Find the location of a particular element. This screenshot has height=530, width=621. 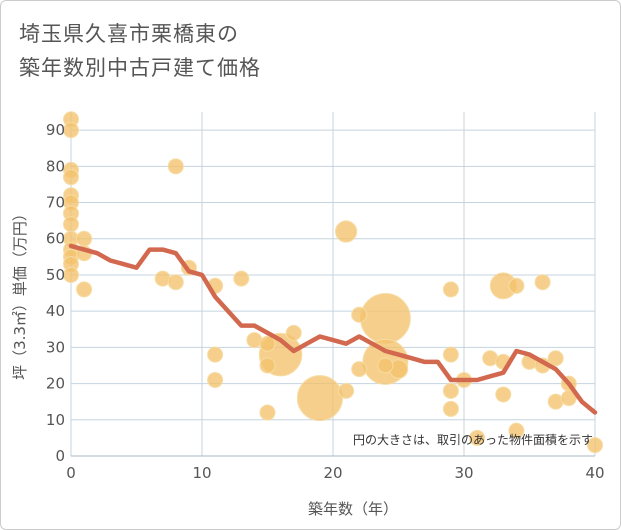

y-tick-label: 0 is located at coordinates (60, 456).